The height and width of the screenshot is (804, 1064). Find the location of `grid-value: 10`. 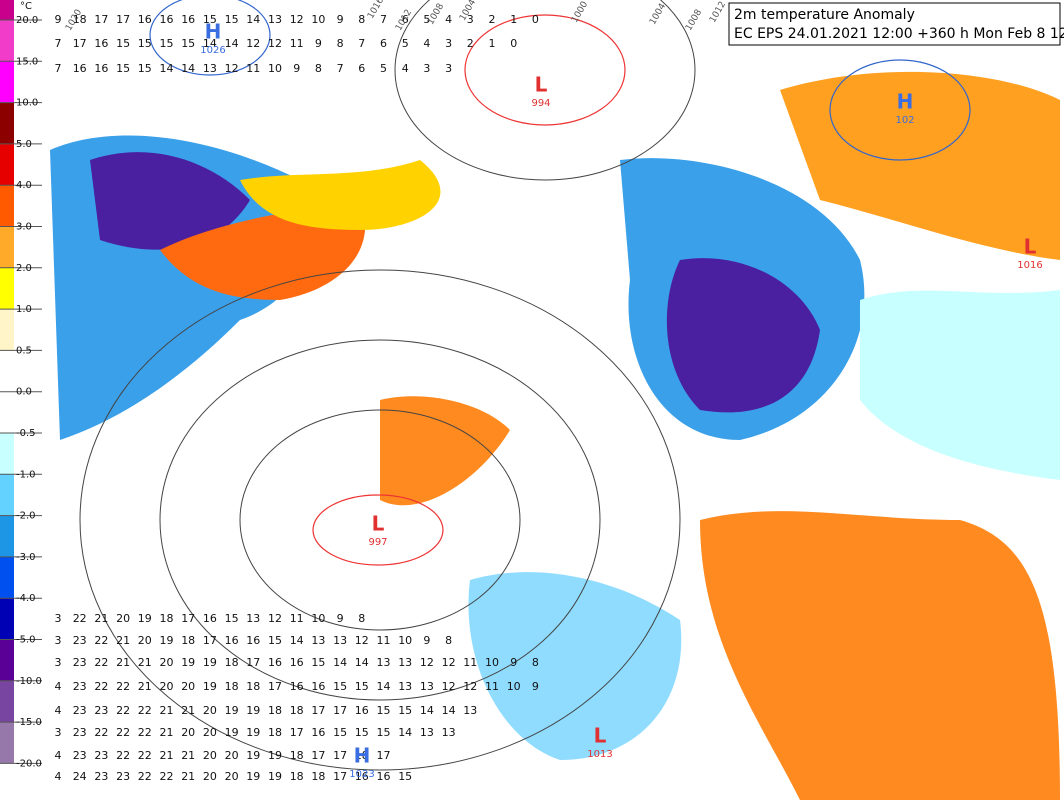

grid-value: 10 is located at coordinates (318, 618).